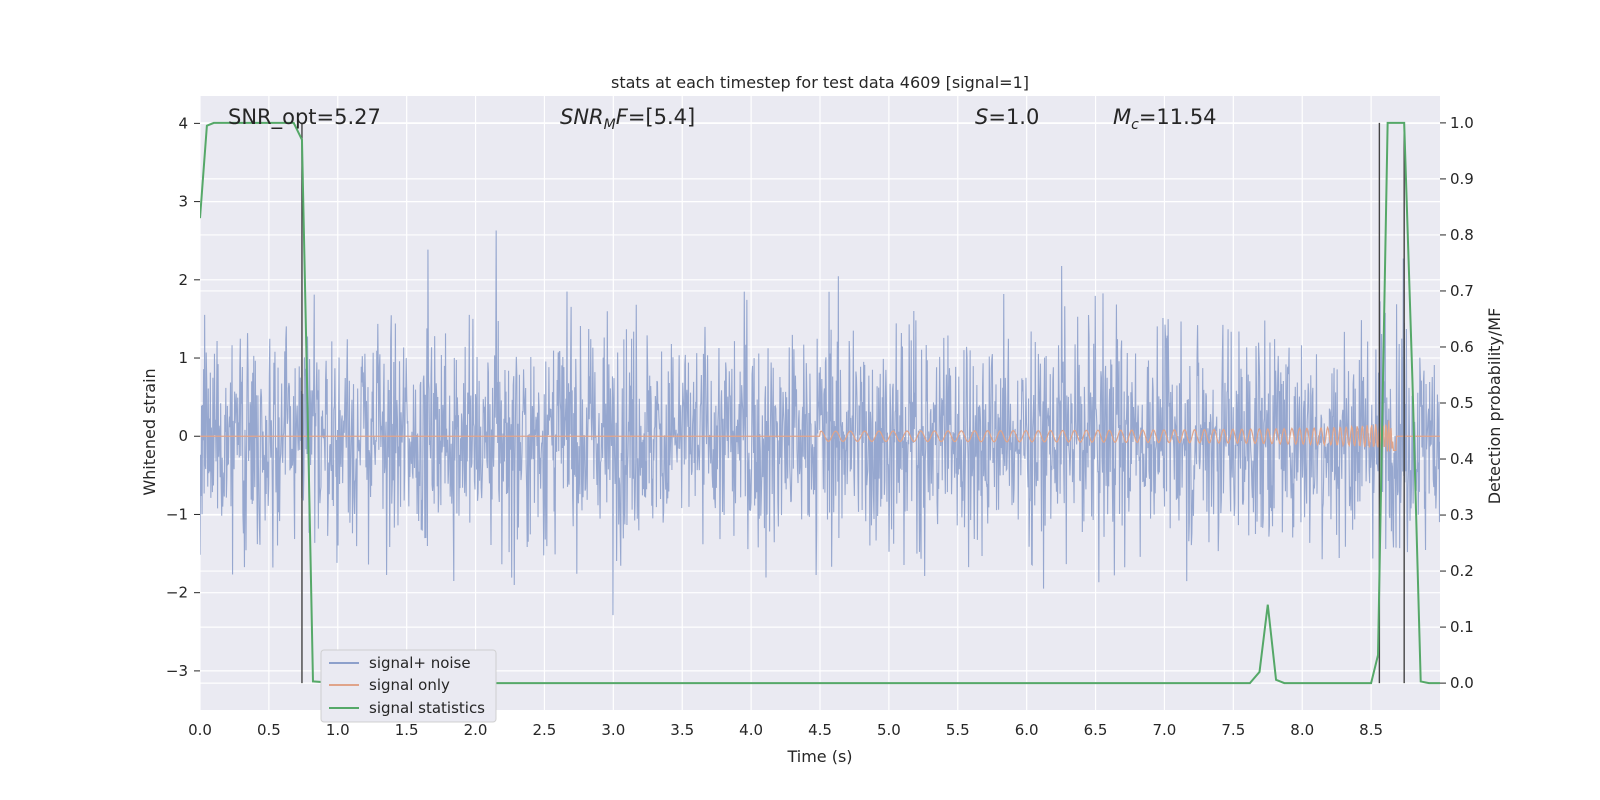  Describe the element at coordinates (682, 730) in the screenshot. I see `x-tick-label: 3.5` at that location.